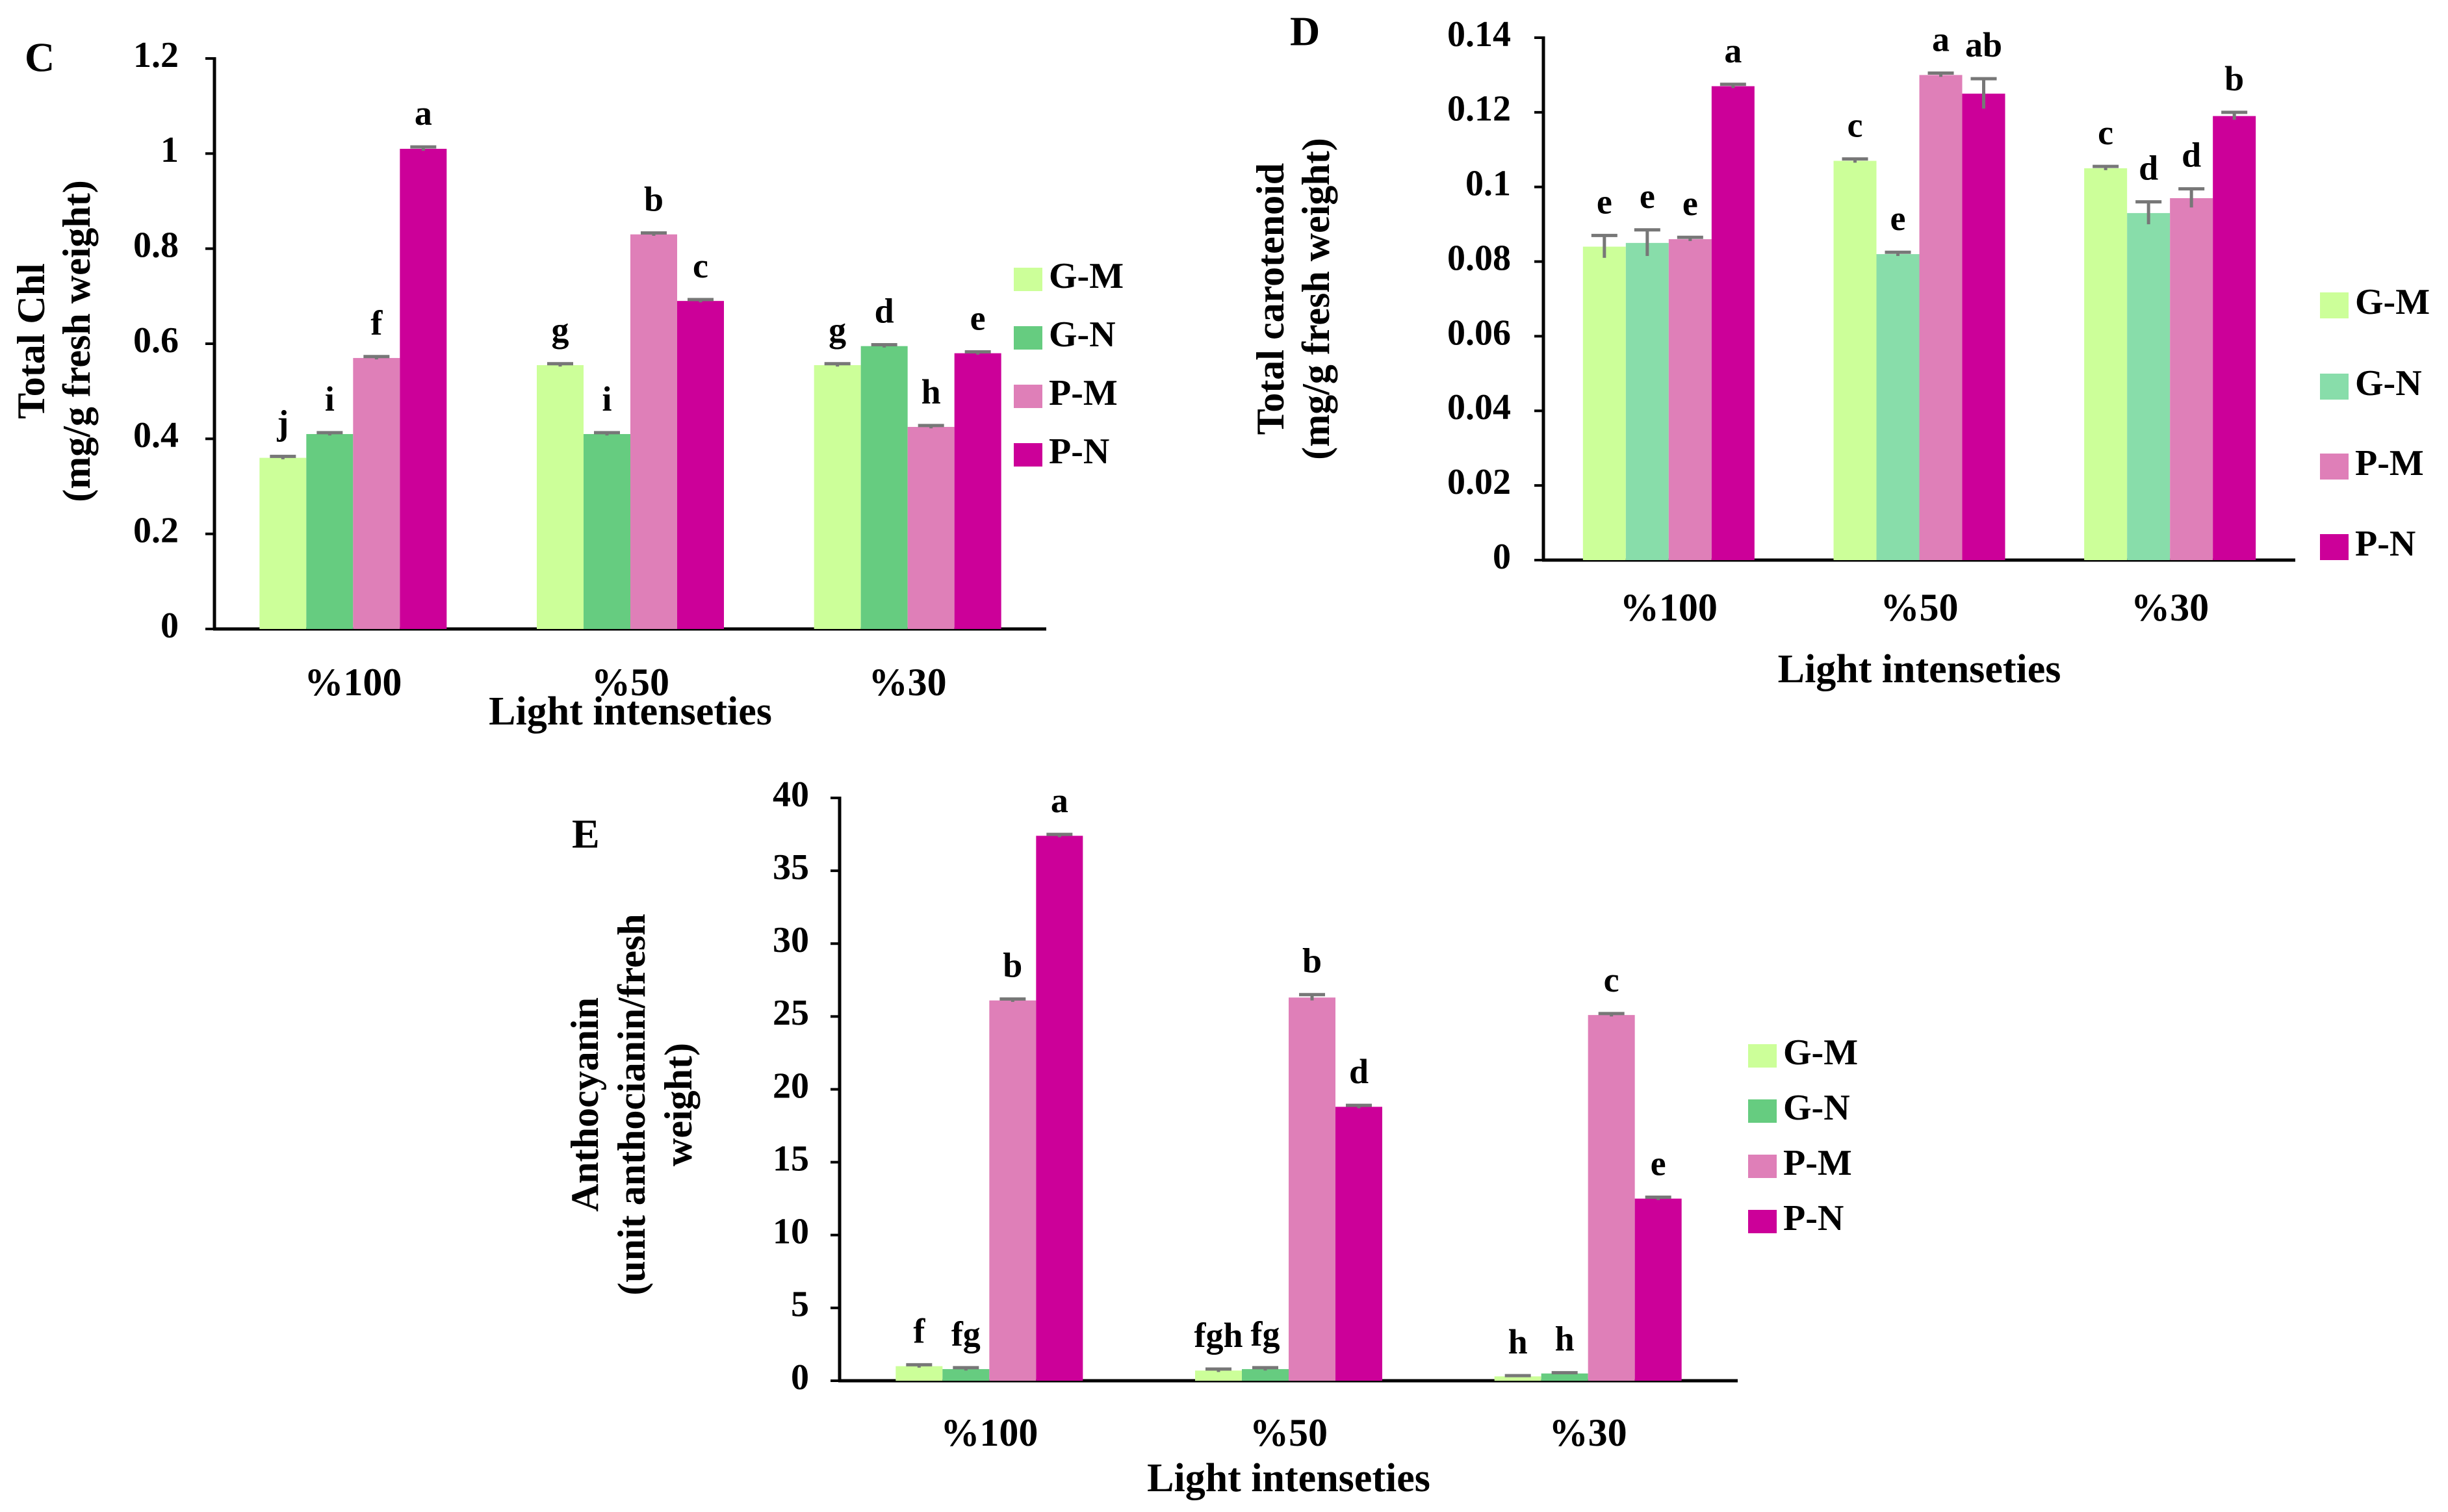 This screenshot has height=1512, width=2448. What do you see at coordinates (40, 57) in the screenshot?
I see `panel-letter: C` at bounding box center [40, 57].